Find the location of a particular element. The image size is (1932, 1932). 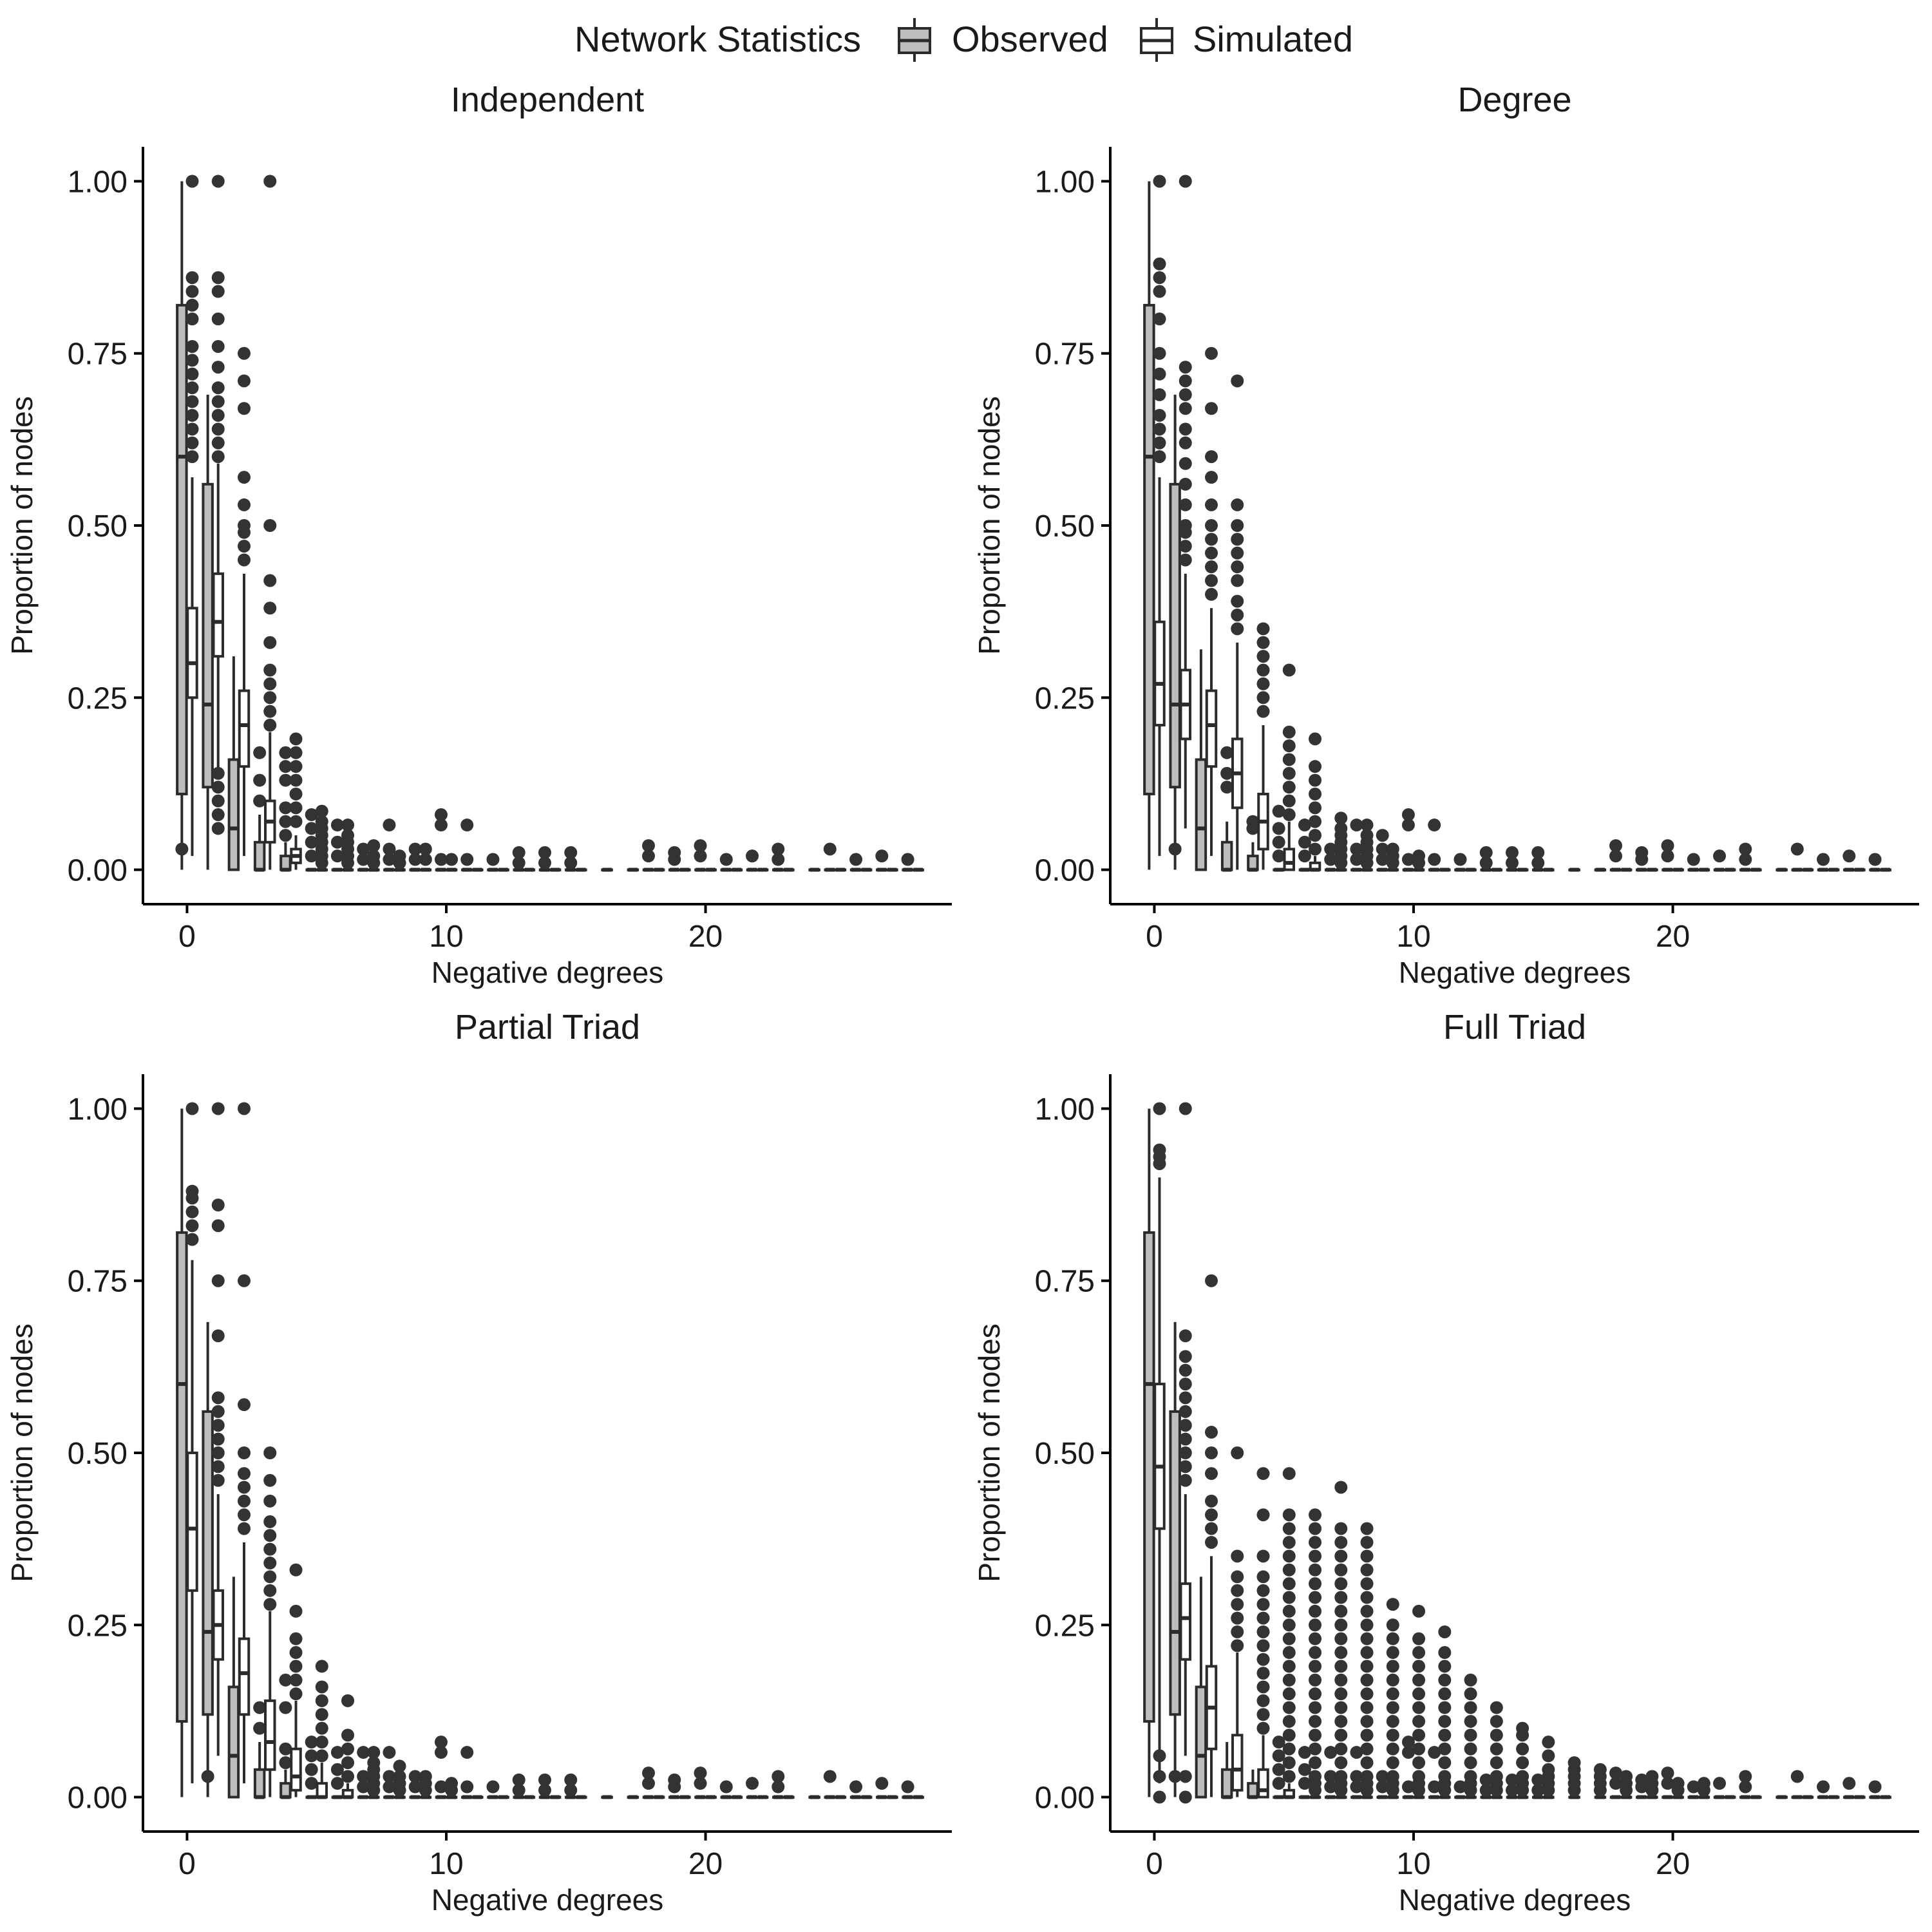

x-tick-label: 10 is located at coordinates (446, 1864).